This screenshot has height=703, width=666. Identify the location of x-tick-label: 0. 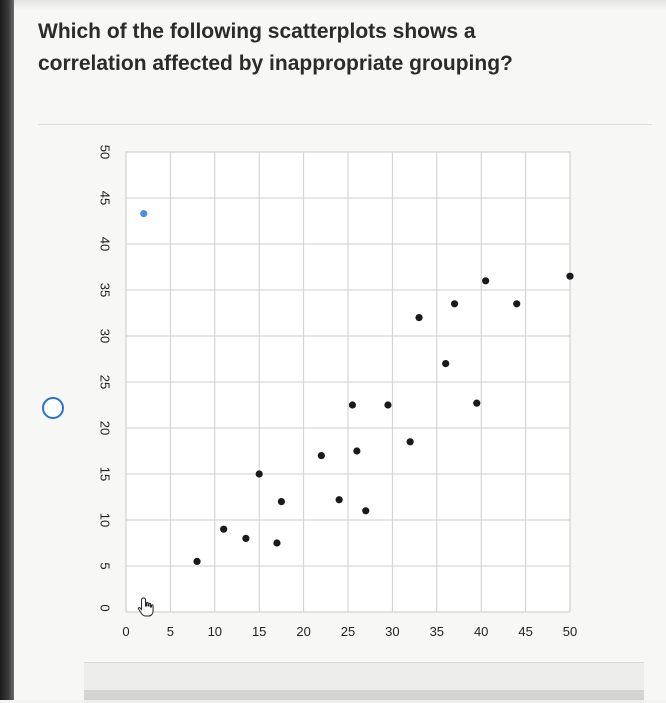
(125, 631).